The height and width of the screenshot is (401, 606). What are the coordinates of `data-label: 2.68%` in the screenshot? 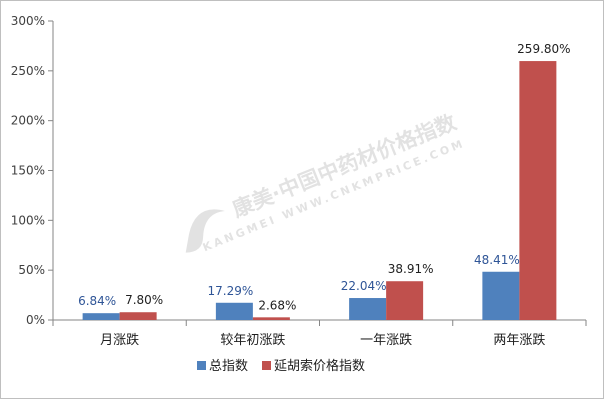 It's located at (277, 305).